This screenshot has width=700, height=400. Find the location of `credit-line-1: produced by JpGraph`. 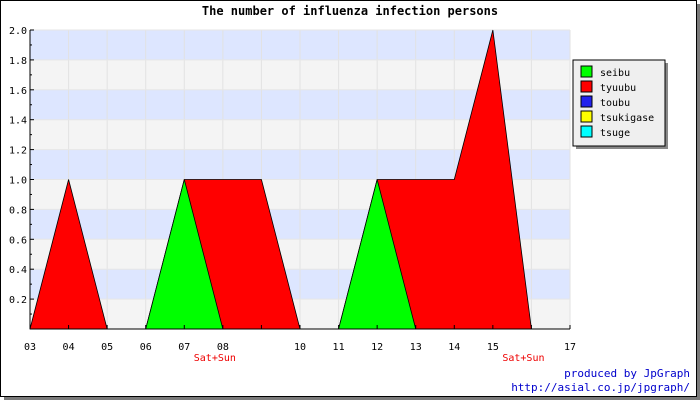

credit-line-1: produced by JpGraph is located at coordinates (627, 373).